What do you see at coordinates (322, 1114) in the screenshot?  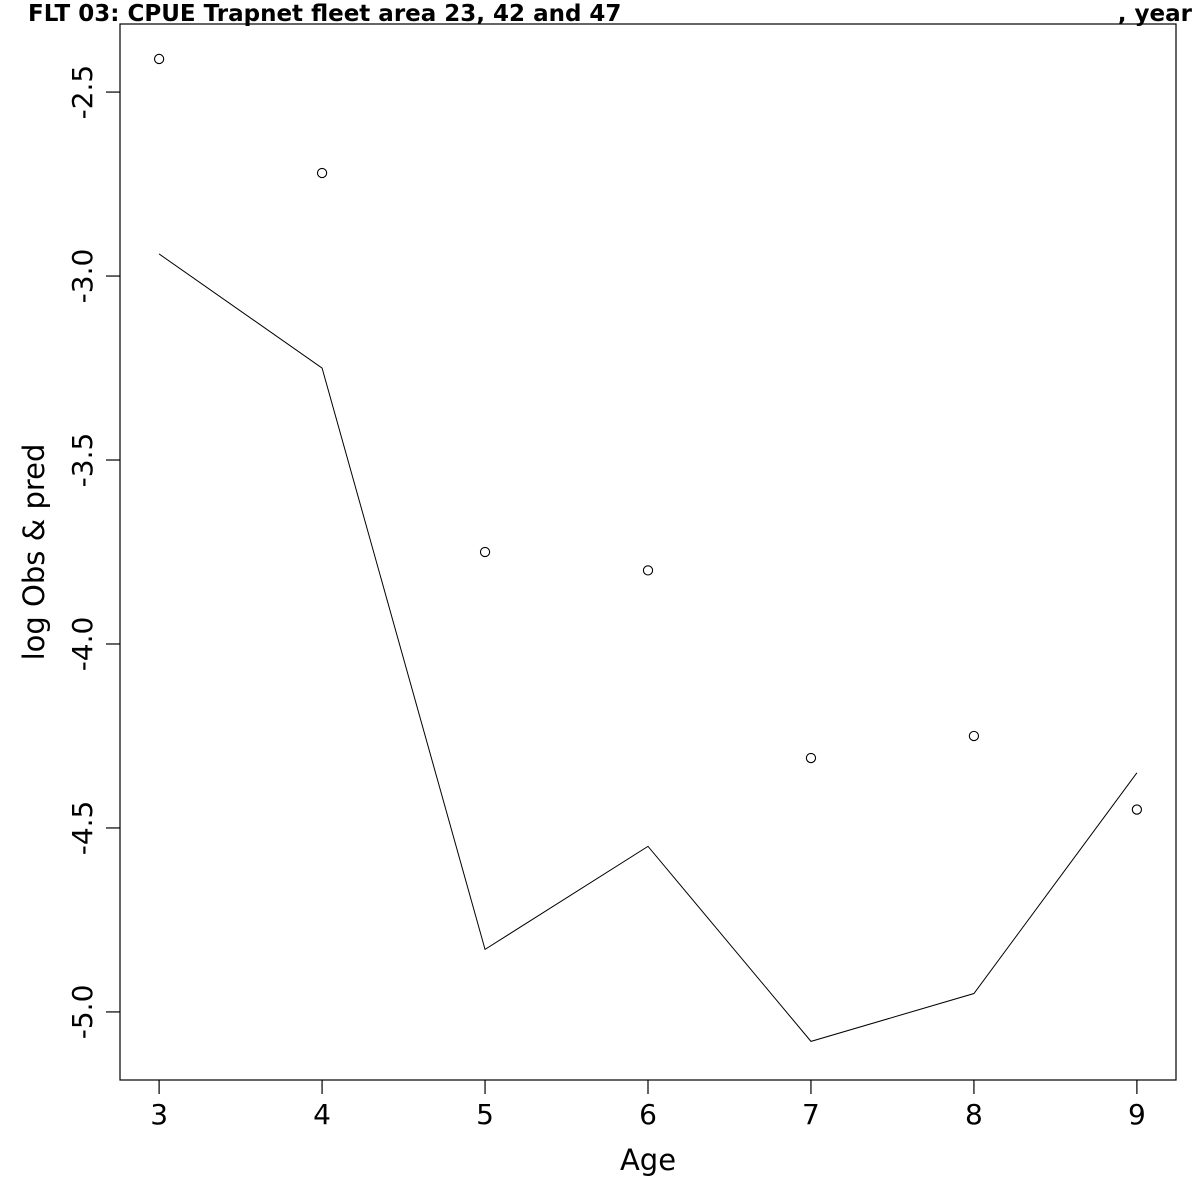 I see `x-tick-label: 4` at bounding box center [322, 1114].